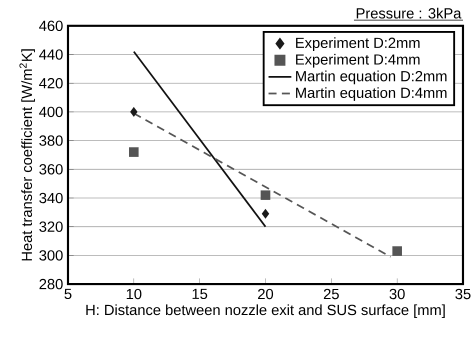 The image size is (474, 340). What do you see at coordinates (134, 294) in the screenshot?
I see `x-tick-label: 10` at bounding box center [134, 294].